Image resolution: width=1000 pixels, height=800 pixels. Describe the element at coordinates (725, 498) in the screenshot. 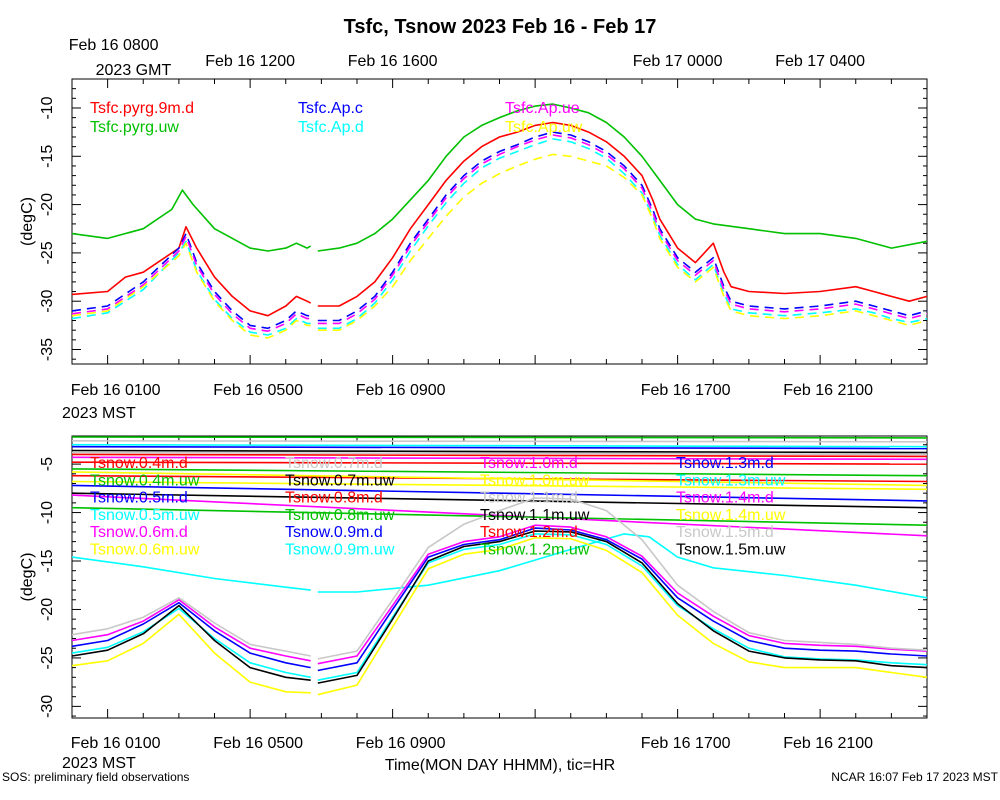

I see `legend-entry: Tsnow.1.4m.d` at that location.